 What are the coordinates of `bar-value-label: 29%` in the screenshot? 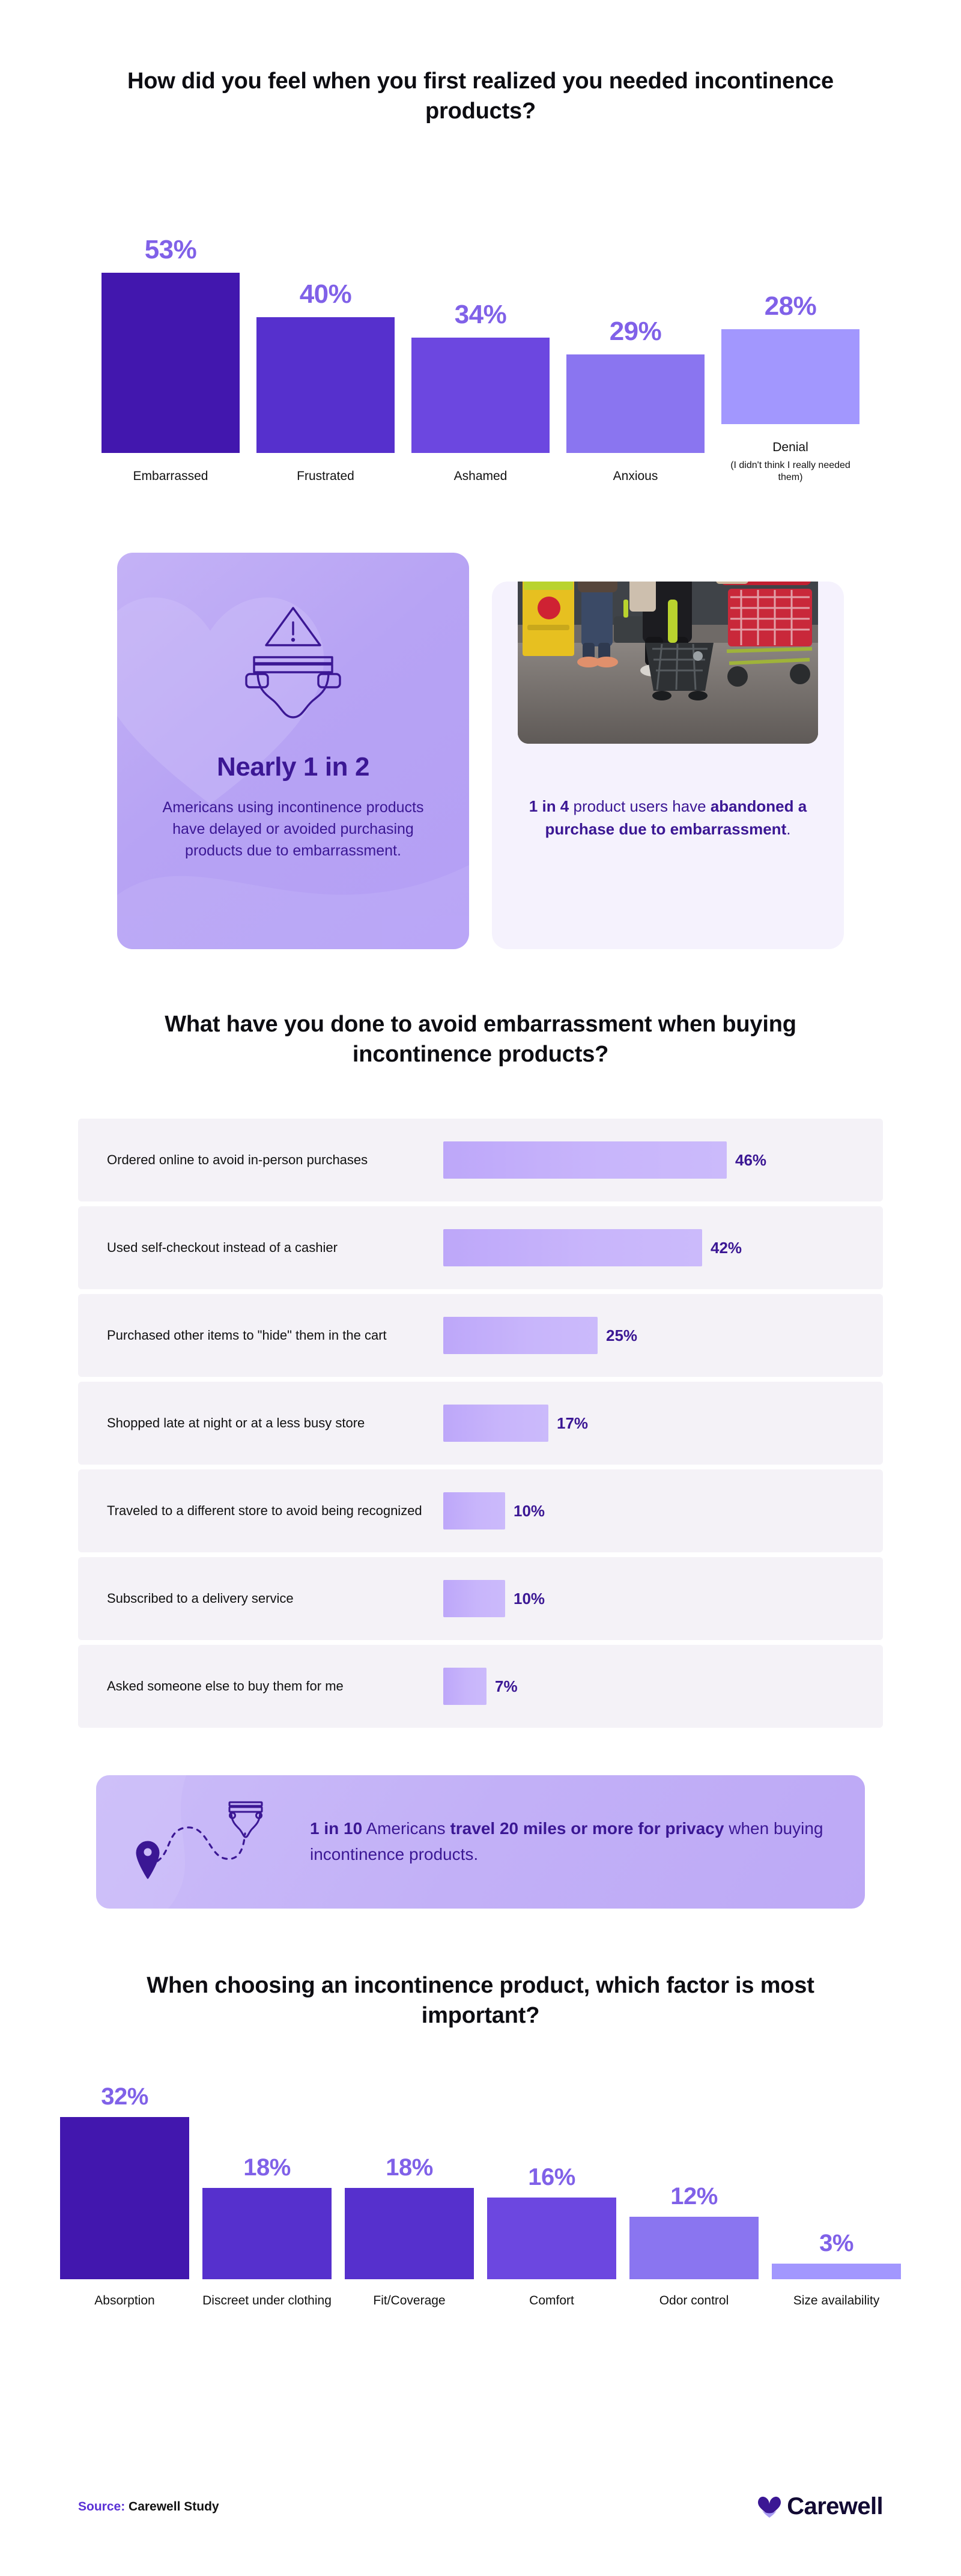 It's located at (635, 331).